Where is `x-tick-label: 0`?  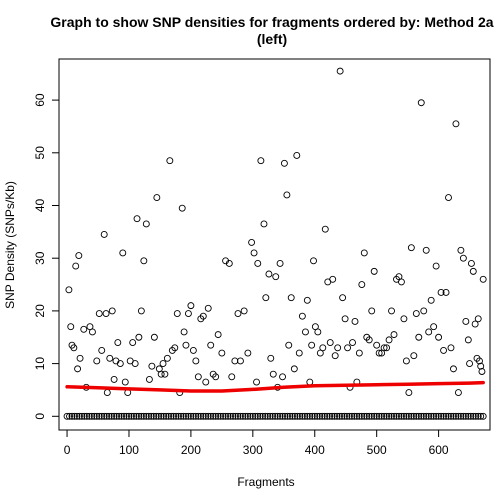 x-tick-label: 0 is located at coordinates (67, 450).